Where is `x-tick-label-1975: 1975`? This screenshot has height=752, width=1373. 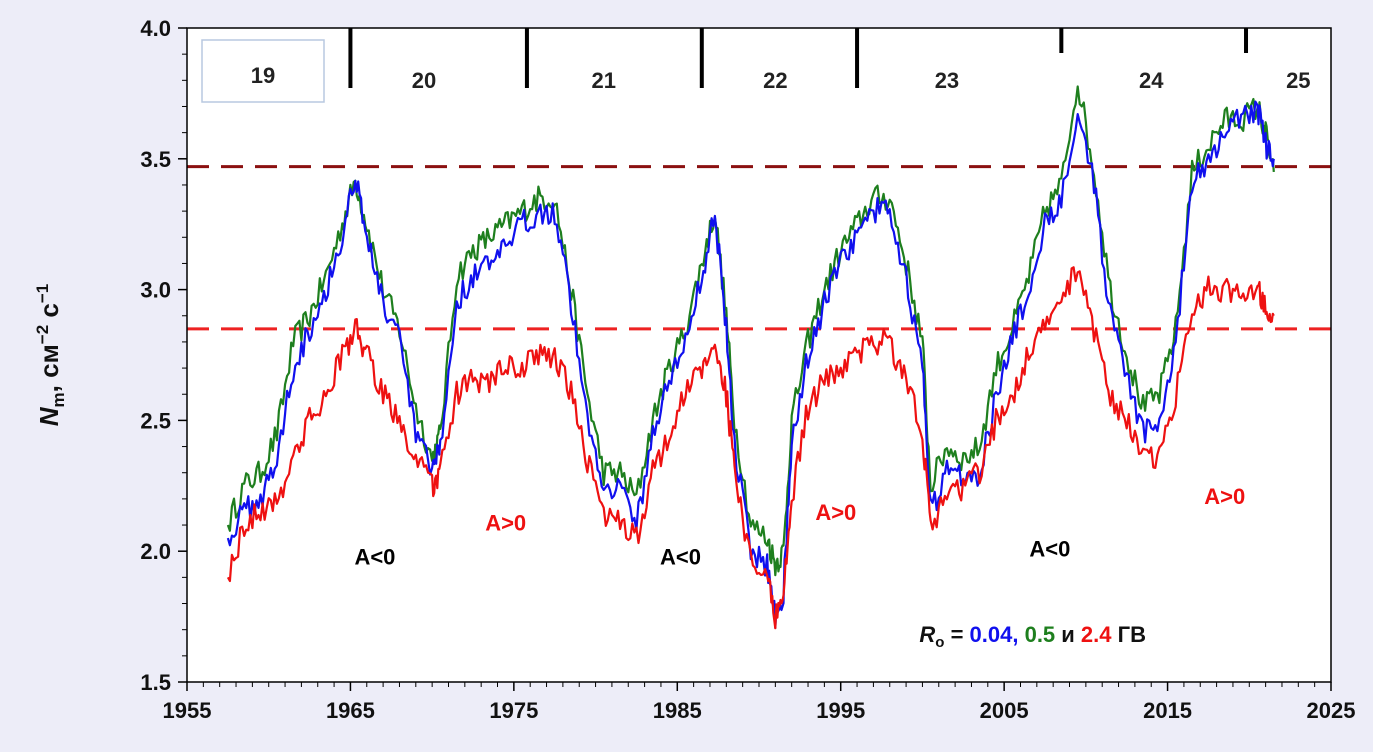 x-tick-label-1975: 1975 is located at coordinates (513, 710).